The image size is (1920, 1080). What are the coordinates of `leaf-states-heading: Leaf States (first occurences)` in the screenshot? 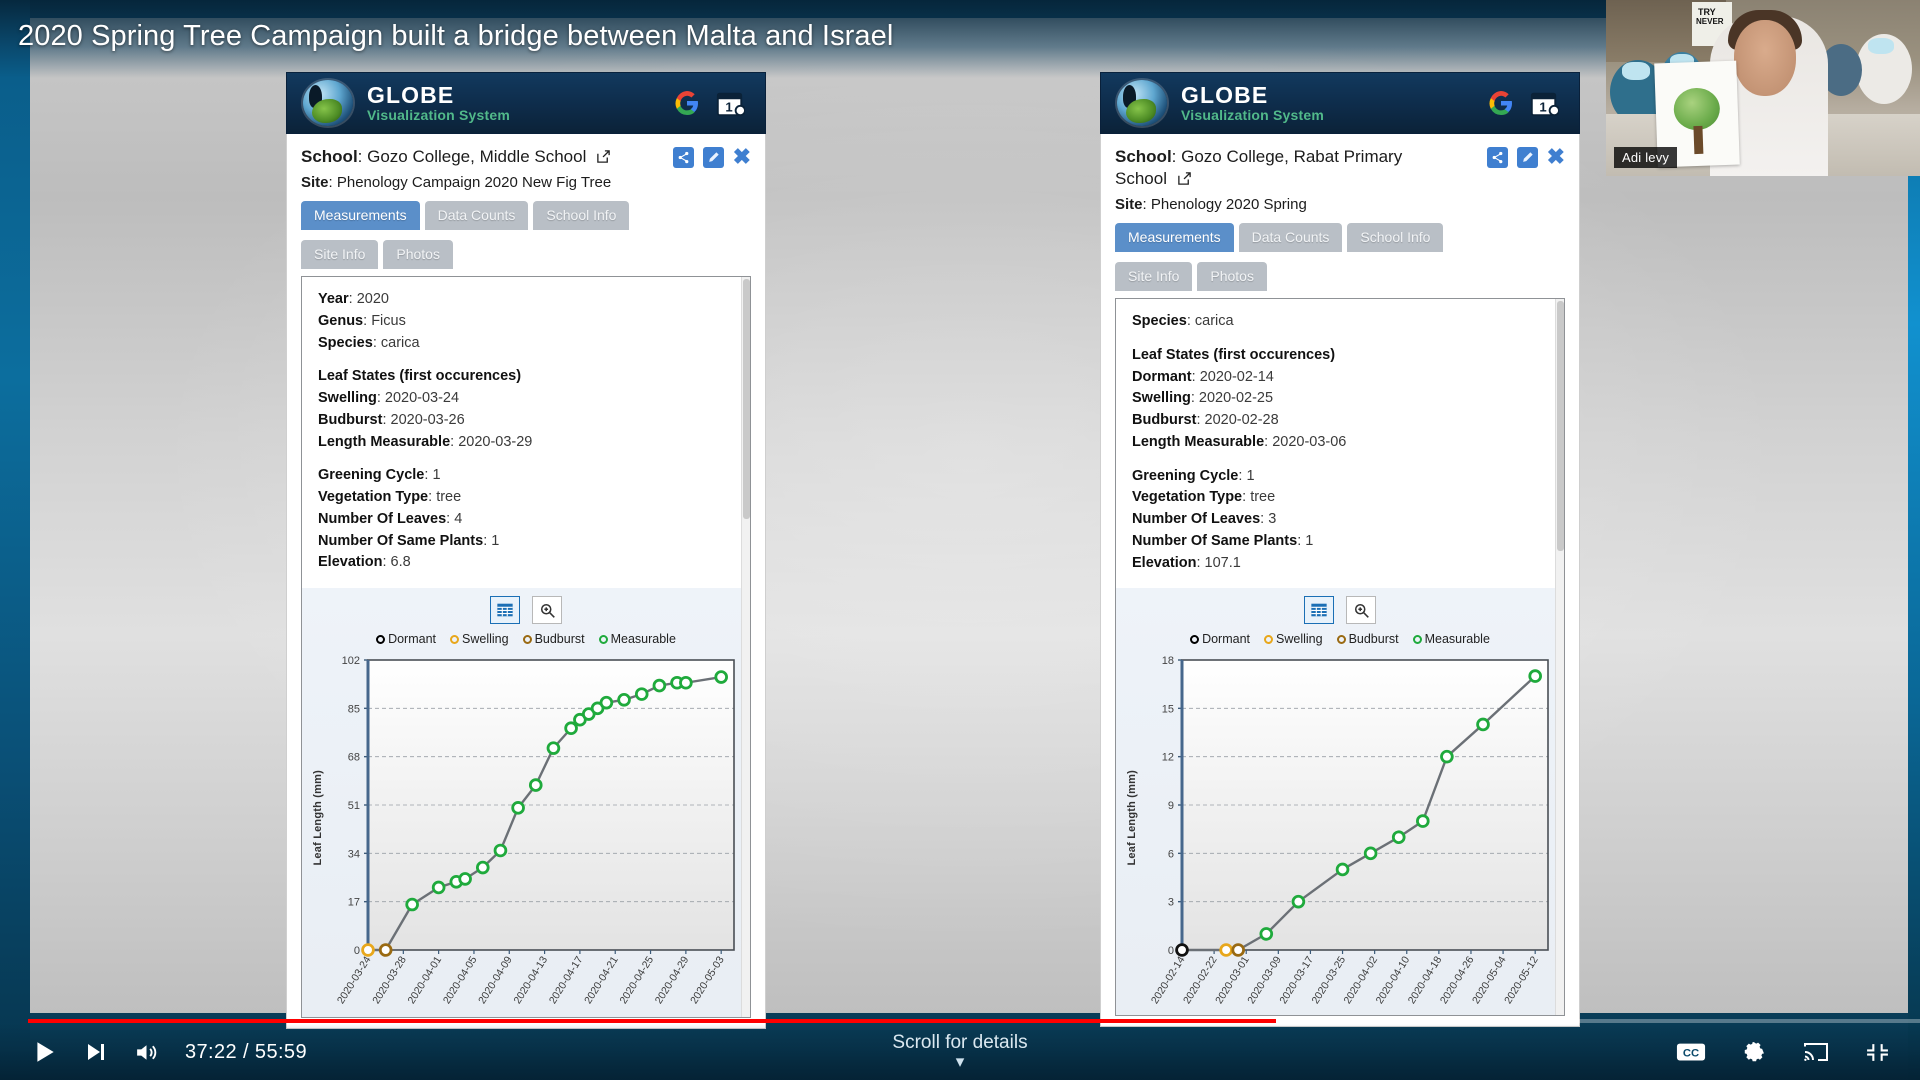 It's located at (1234, 354).